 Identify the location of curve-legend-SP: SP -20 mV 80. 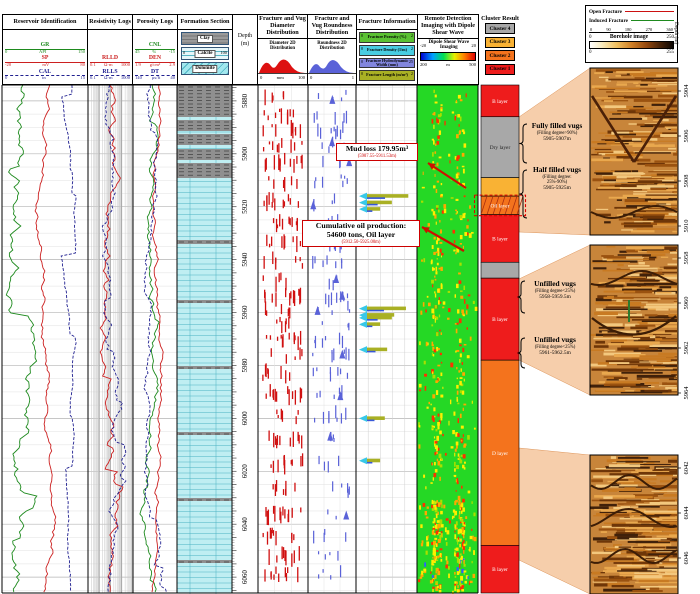
(45, 61).